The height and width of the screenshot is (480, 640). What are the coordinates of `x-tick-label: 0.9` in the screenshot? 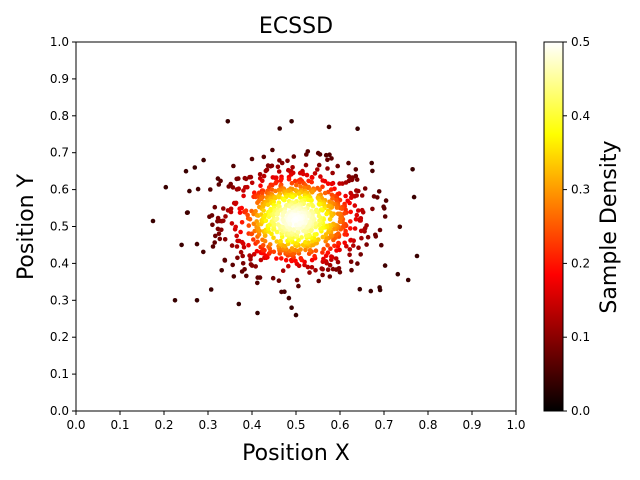 It's located at (471, 425).